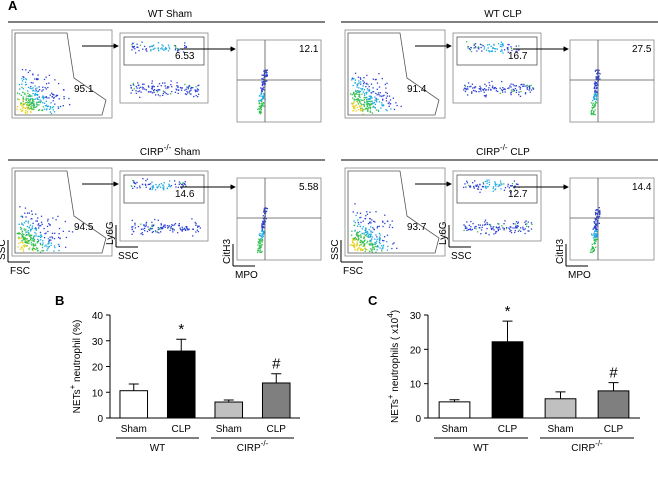 The image size is (658, 479). Describe the element at coordinates (309, 187) in the screenshot. I see `gate-percent: 5.58` at that location.